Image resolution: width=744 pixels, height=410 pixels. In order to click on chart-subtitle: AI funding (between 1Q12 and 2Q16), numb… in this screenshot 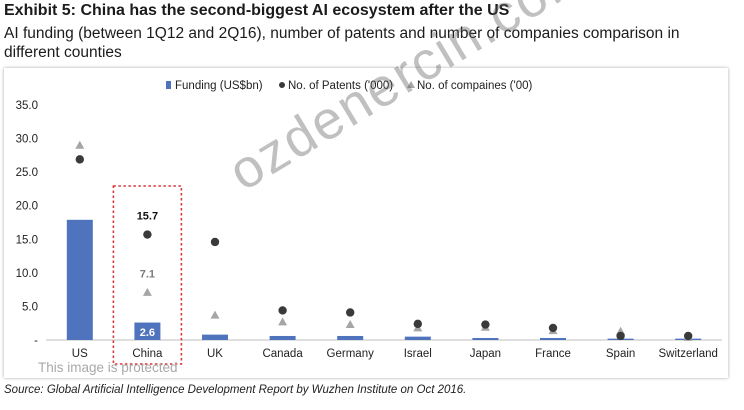, I will do `click(342, 43)`.